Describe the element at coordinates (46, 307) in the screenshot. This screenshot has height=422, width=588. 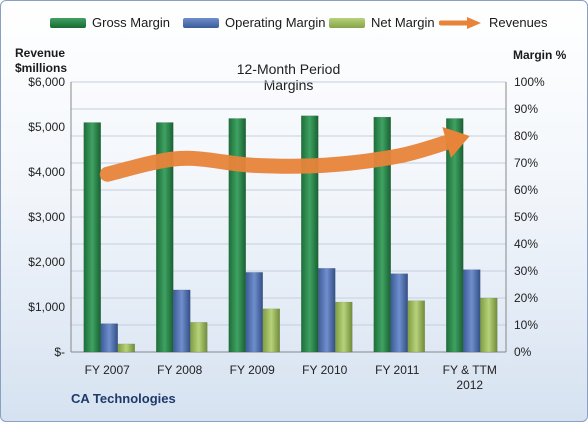
I see `left-tick-label: $1,000` at that location.